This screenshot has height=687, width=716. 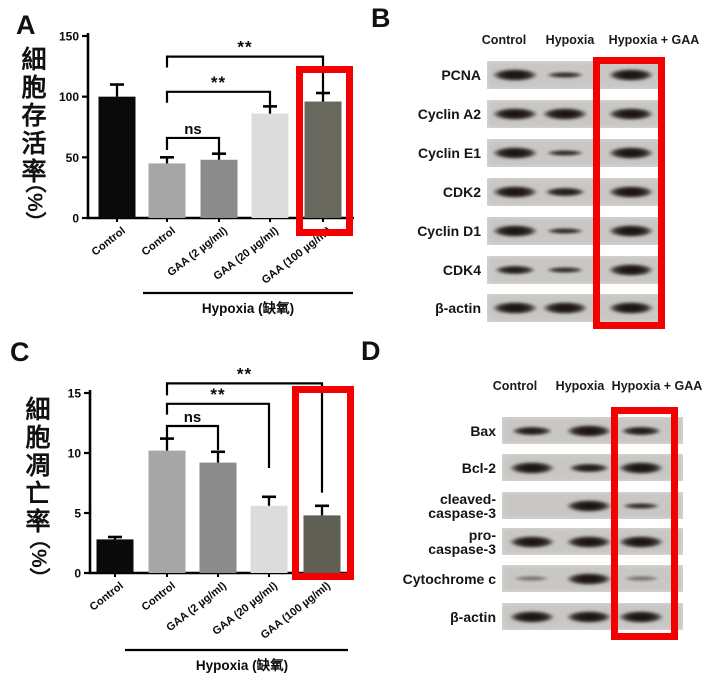 What do you see at coordinates (458, 308) in the screenshot?
I see `blot-row-label-line: β-actin` at bounding box center [458, 308].